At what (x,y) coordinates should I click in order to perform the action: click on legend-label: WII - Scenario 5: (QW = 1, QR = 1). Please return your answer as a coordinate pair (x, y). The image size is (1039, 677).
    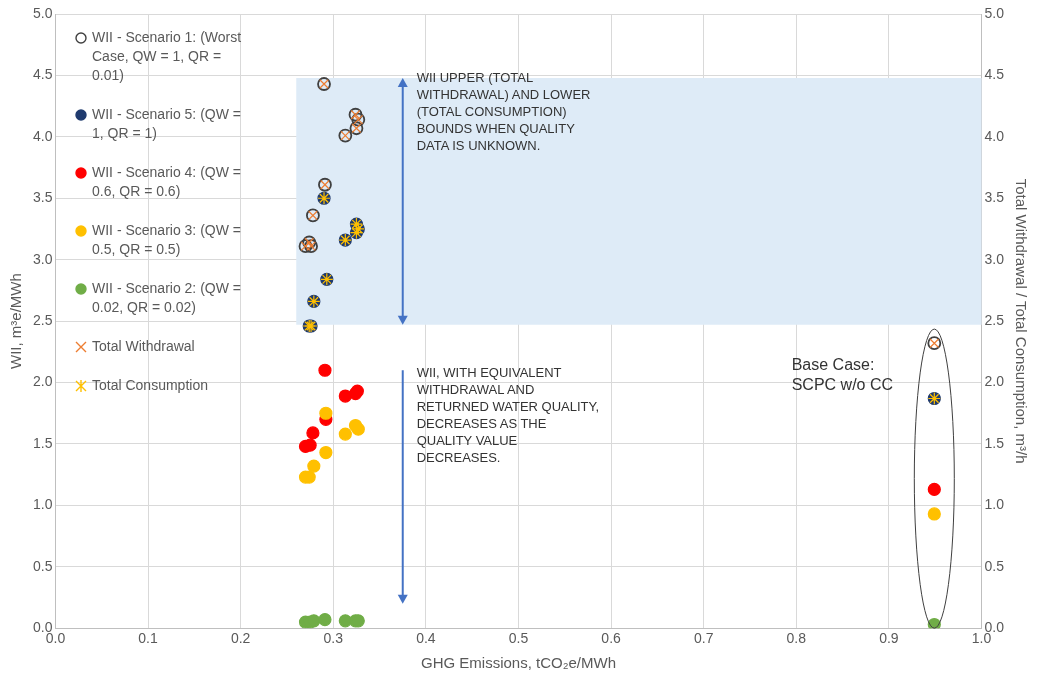
    Looking at the image, I should click on (167, 124).